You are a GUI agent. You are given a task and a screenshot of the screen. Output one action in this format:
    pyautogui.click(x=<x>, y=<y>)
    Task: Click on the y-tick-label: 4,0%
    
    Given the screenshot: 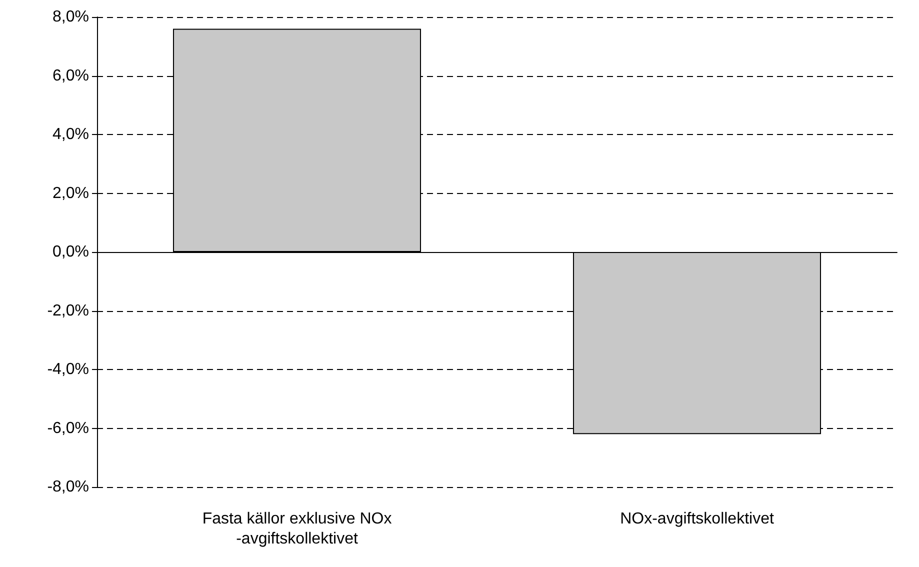 What is the action you would take?
    pyautogui.click(x=70, y=134)
    